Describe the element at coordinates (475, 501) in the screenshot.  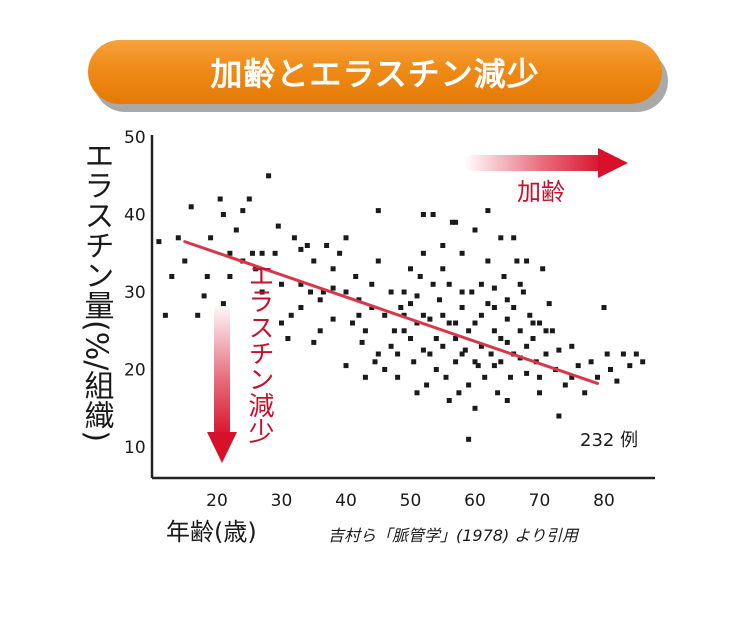
I see `x-tick-label: 60` at that location.